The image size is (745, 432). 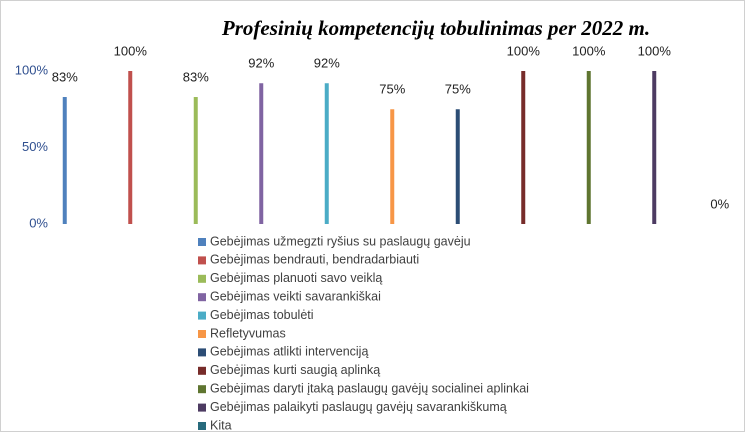 I want to click on legend-label: Gebėjimas bendrauti, bendradarbiauti, so click(x=314, y=260).